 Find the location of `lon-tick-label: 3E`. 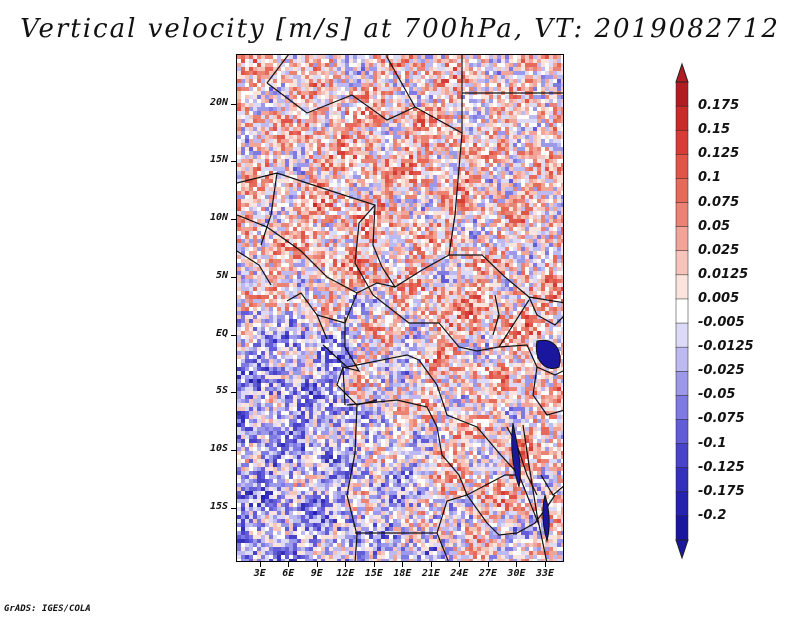

lon-tick-label: 3E is located at coordinates (259, 573).